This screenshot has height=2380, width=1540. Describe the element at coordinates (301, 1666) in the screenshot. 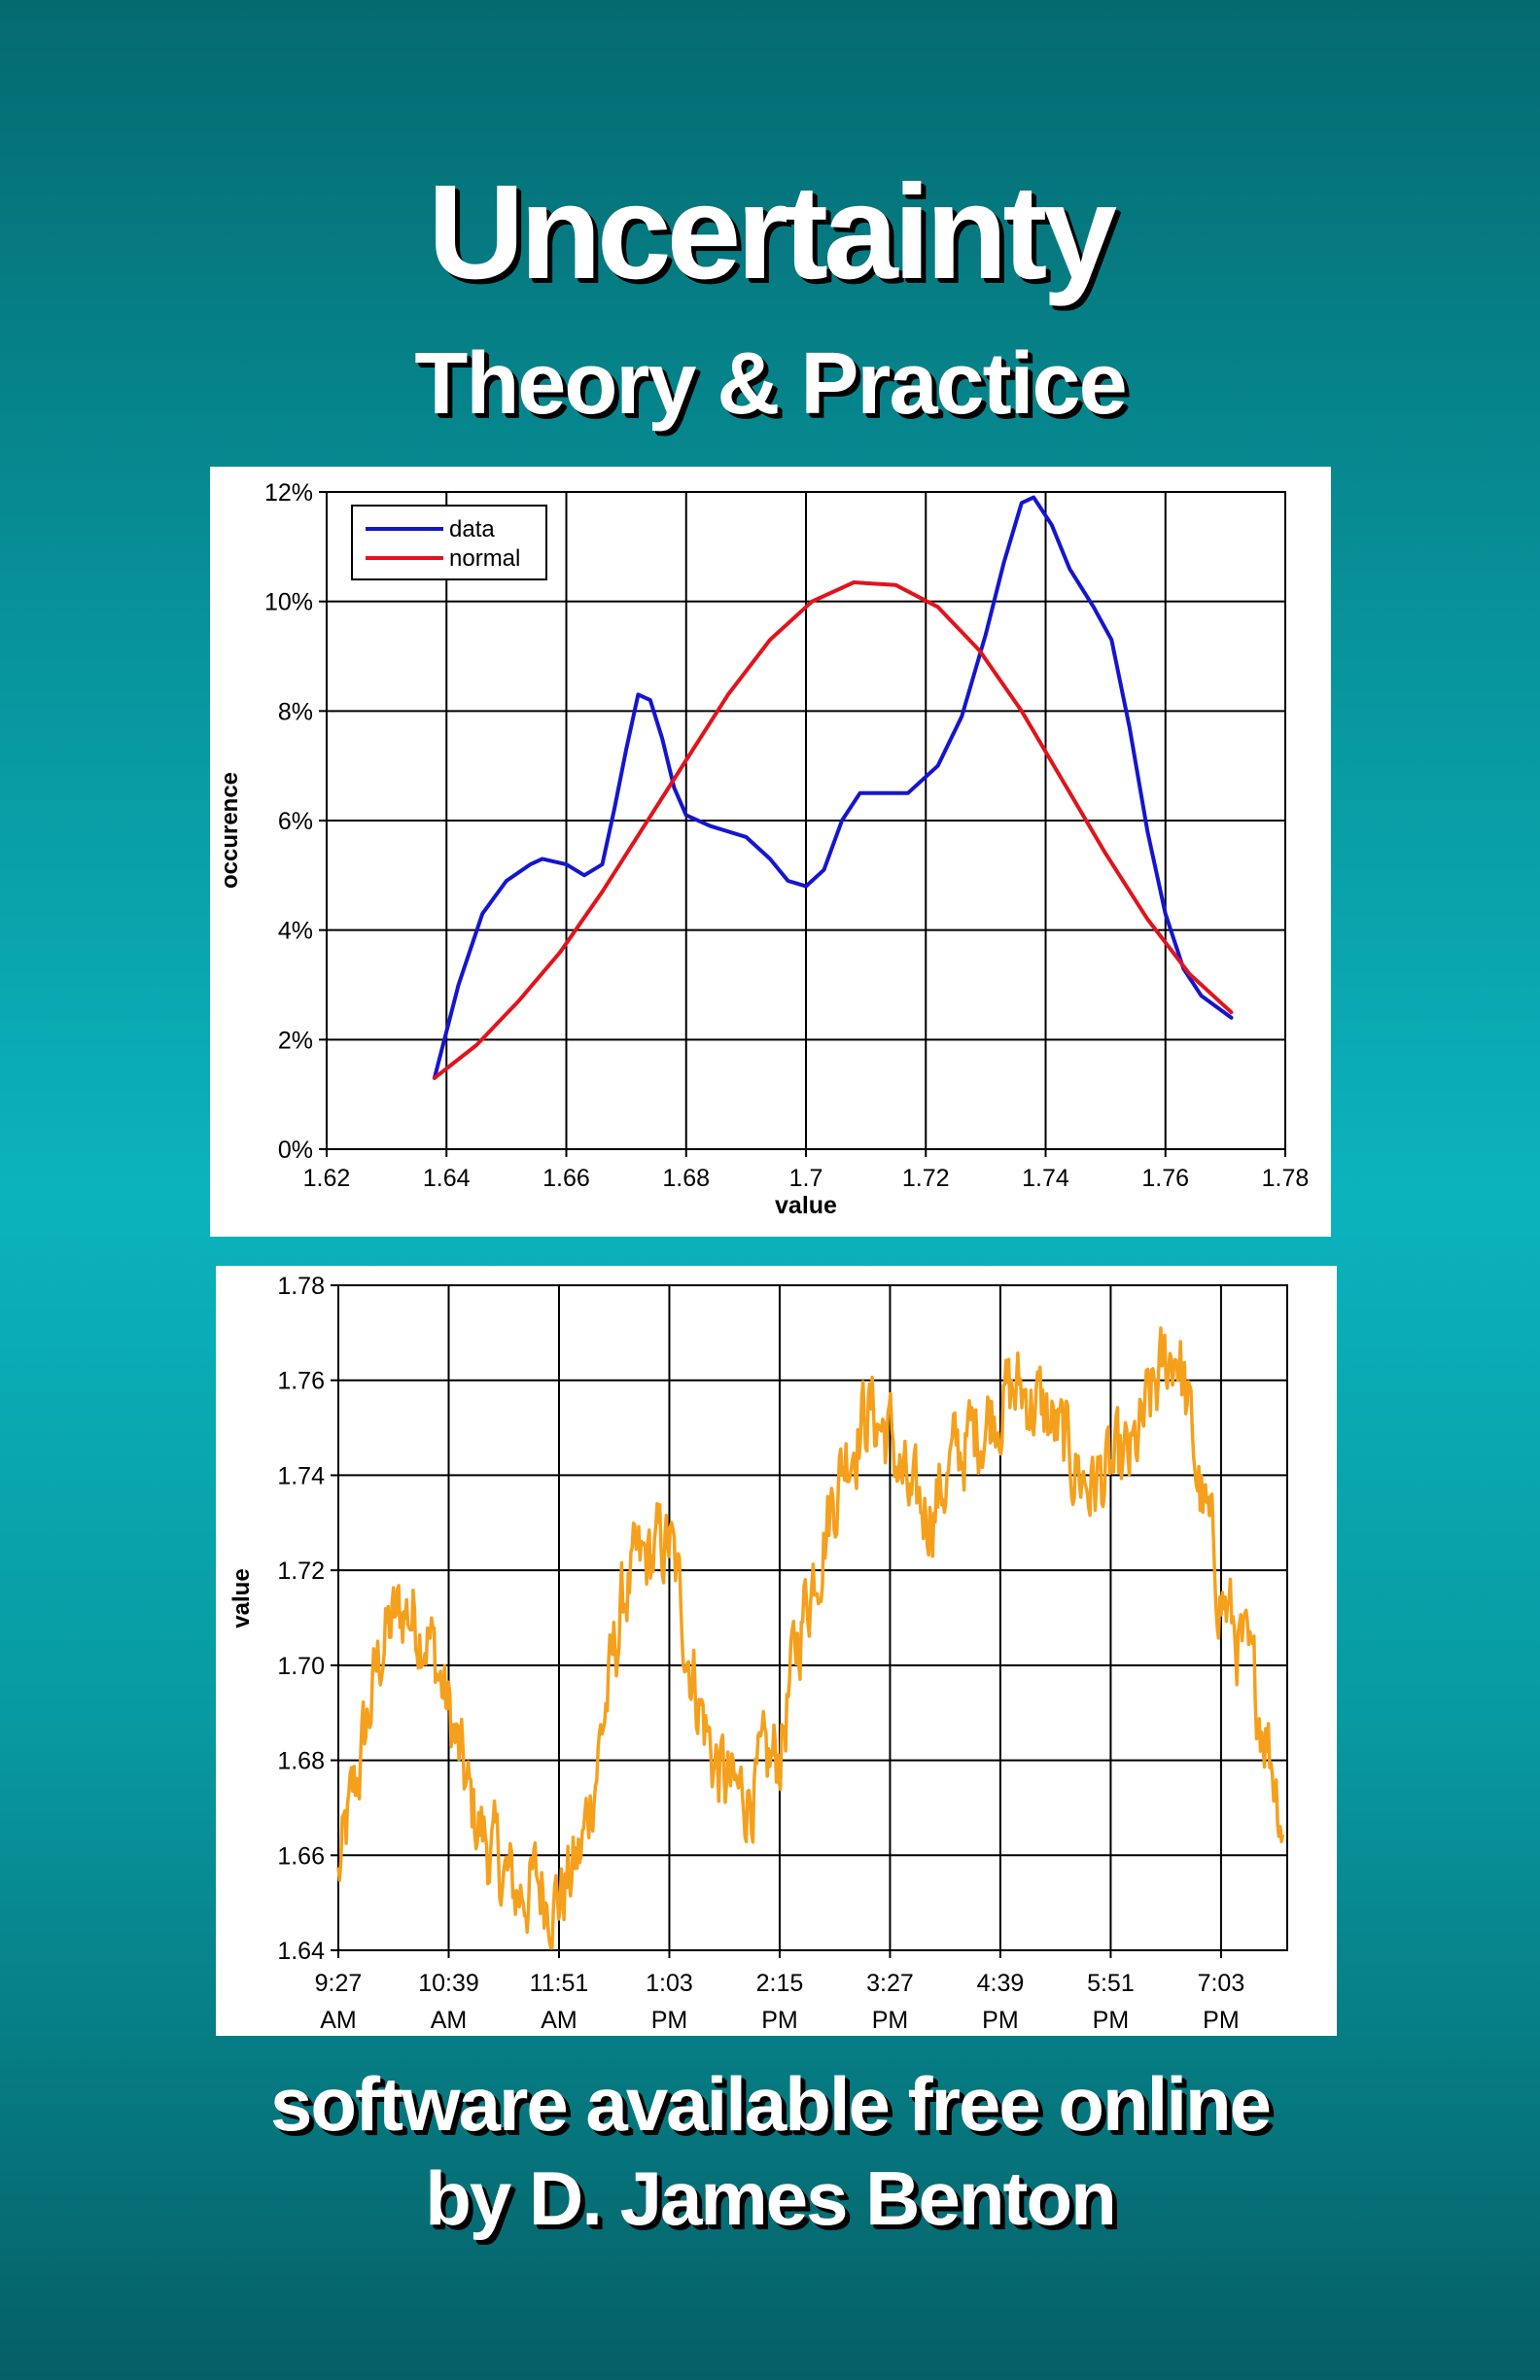

I see `y-tick-label: 1.70` at that location.